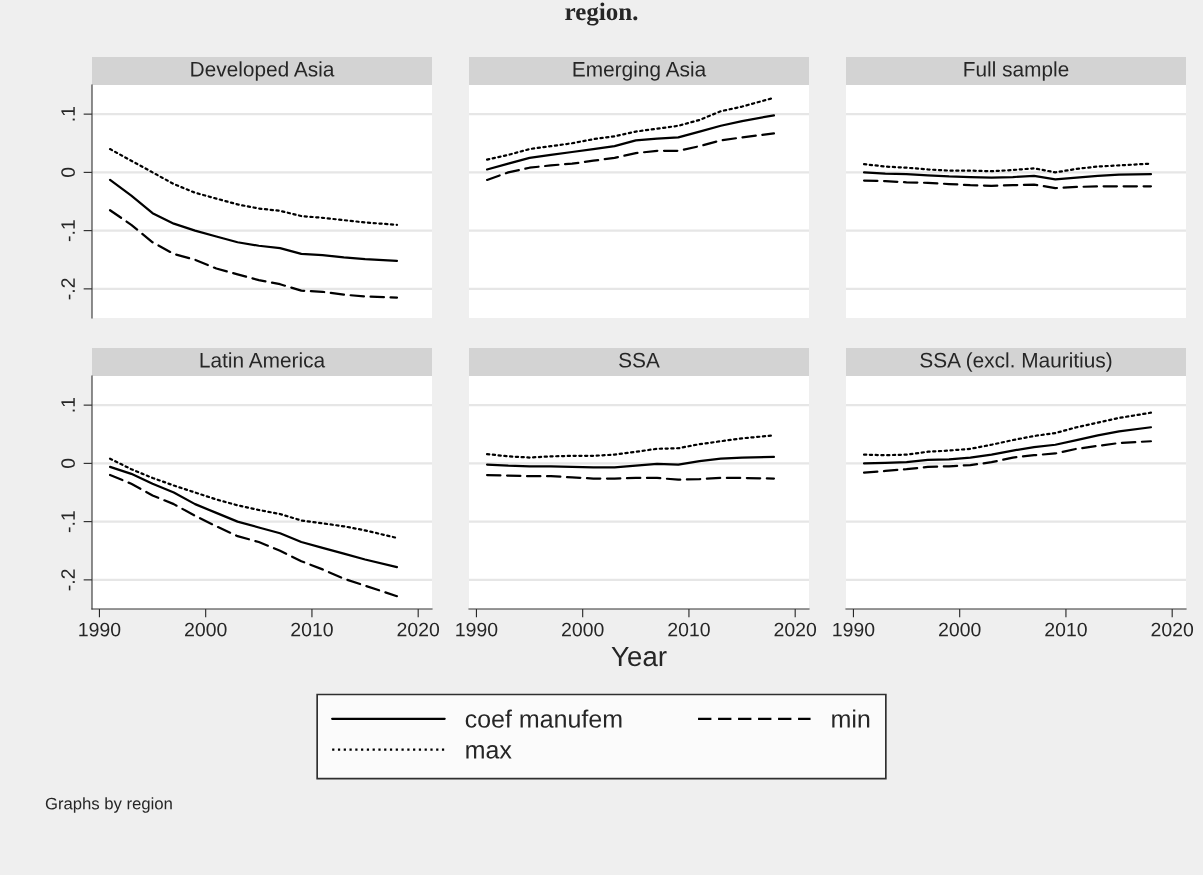  I want to click on chart-title: SSA, so click(639, 360).